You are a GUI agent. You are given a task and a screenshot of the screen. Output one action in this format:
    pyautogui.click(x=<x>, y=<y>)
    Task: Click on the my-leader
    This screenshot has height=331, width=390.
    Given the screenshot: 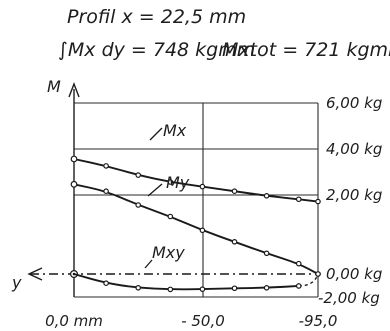 What is the action you would take?
    pyautogui.click(x=155, y=190)
    